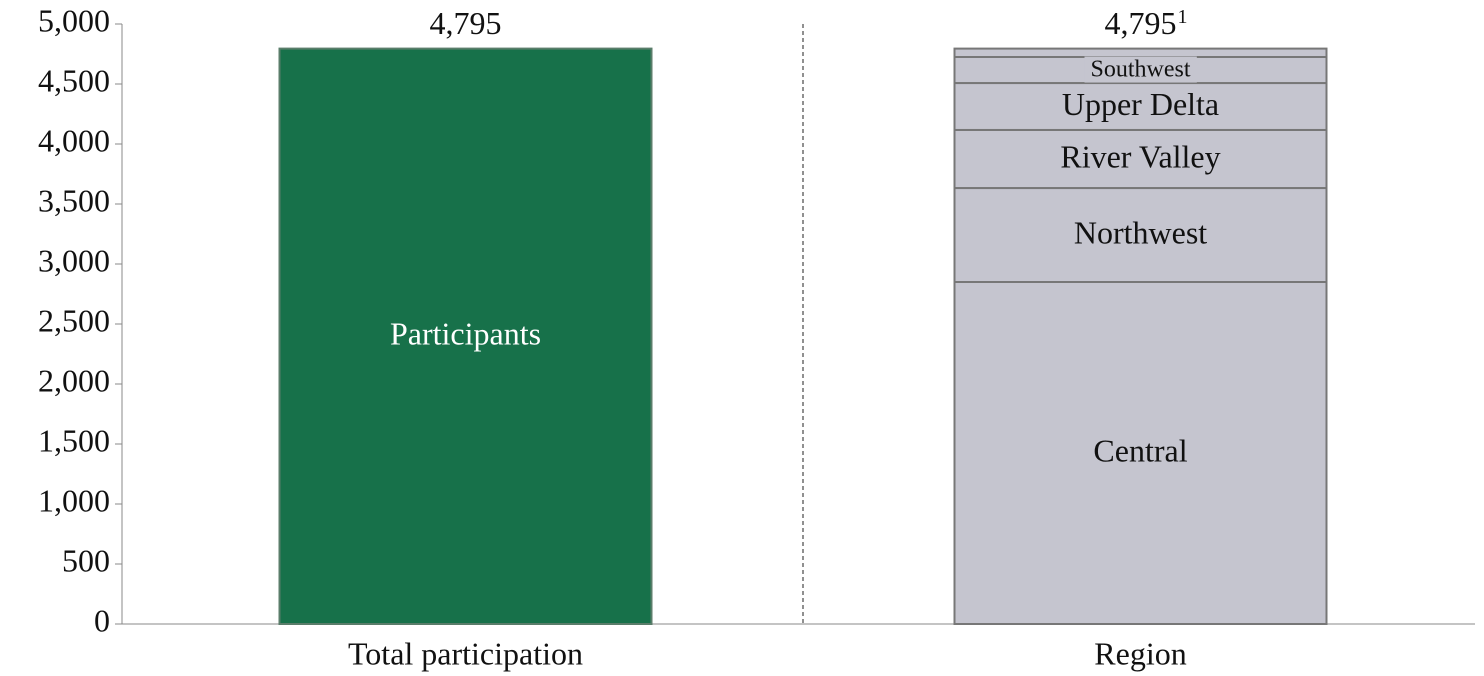  I want to click on y-tick-label: 2,000, so click(74, 380).